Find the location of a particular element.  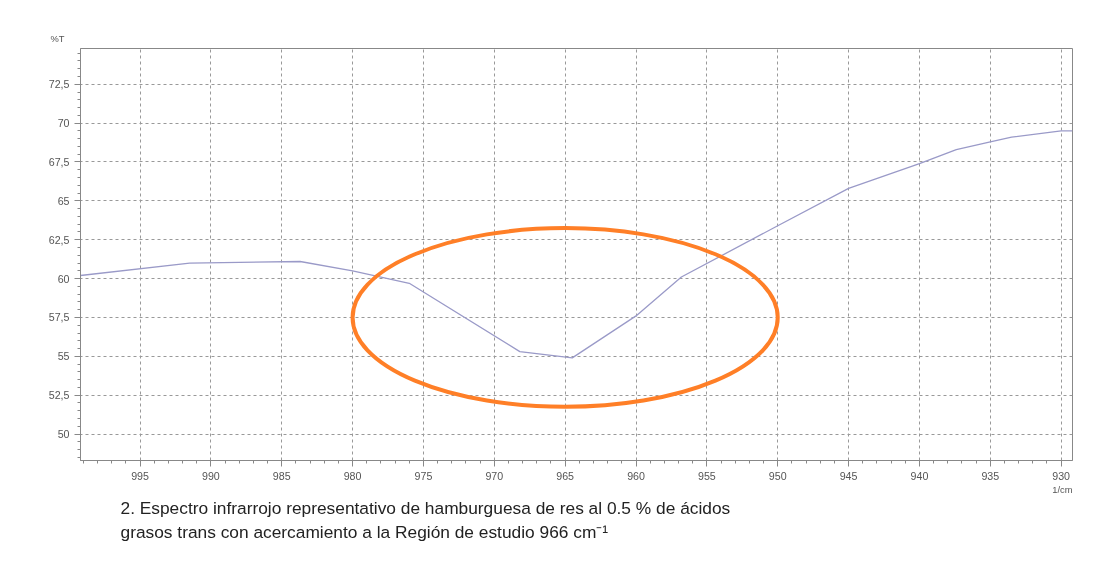

x-tick-label: 945 is located at coordinates (848, 475).